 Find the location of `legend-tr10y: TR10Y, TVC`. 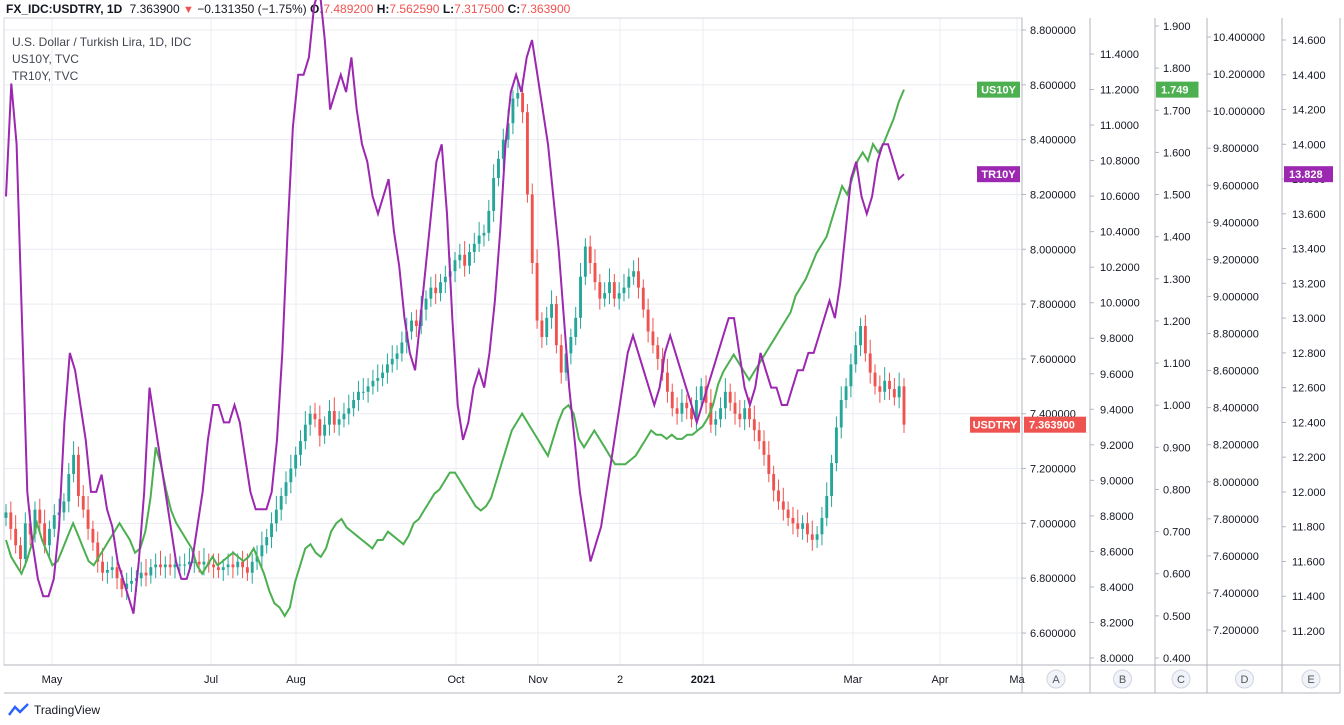

legend-tr10y: TR10Y, TVC is located at coordinates (45, 76).